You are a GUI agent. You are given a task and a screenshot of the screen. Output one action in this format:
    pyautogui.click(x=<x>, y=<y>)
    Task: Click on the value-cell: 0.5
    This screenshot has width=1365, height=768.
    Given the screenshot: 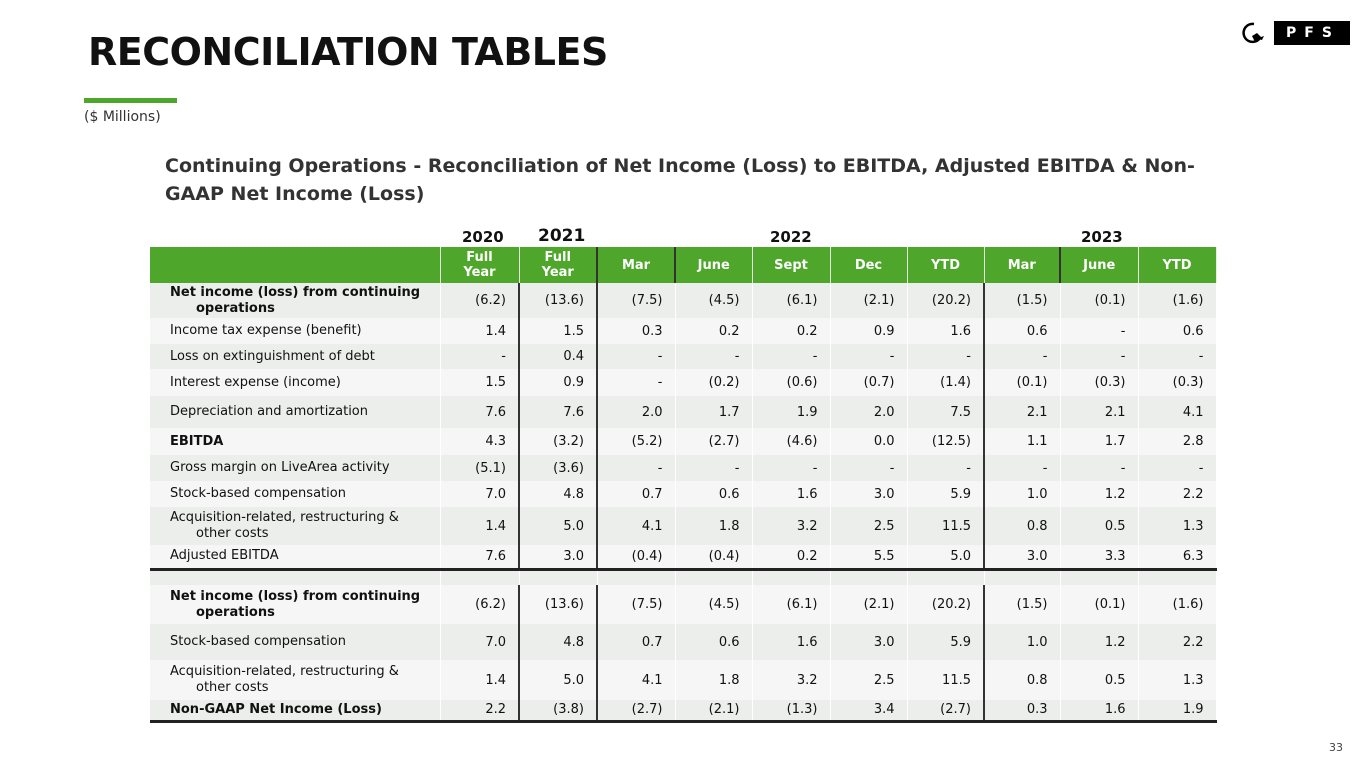 What is the action you would take?
    pyautogui.click(x=1099, y=680)
    